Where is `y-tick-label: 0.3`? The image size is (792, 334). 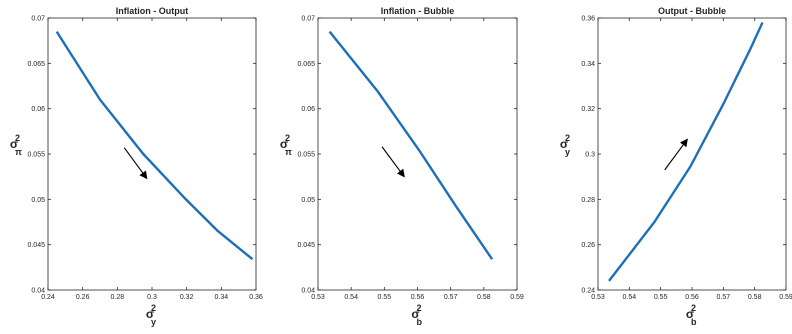
y-tick-label: 0.3 is located at coordinates (590, 155).